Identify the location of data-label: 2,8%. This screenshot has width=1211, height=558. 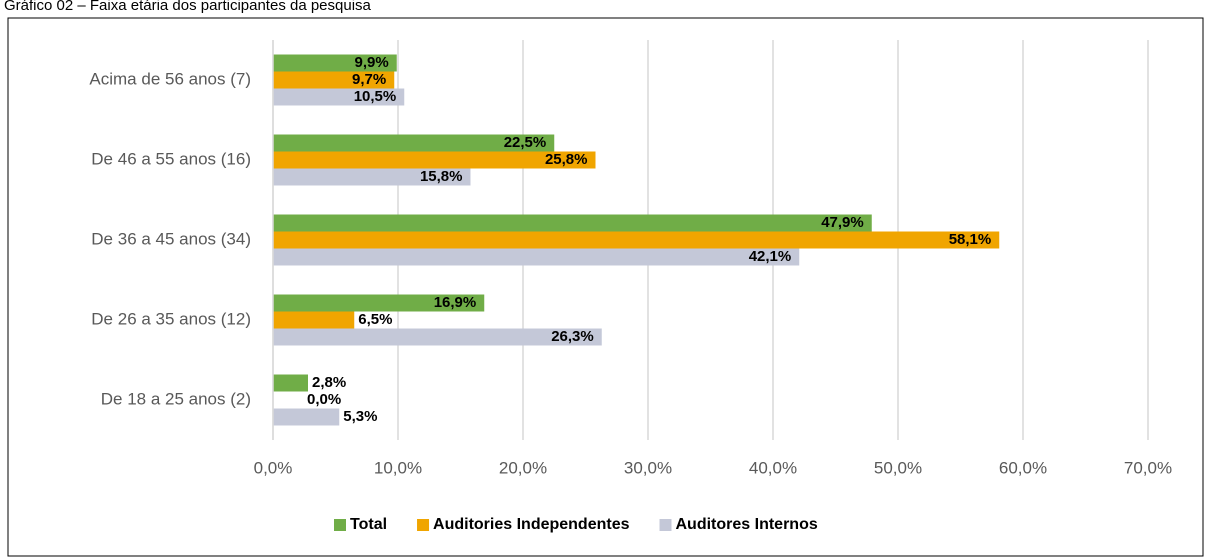
(329, 382).